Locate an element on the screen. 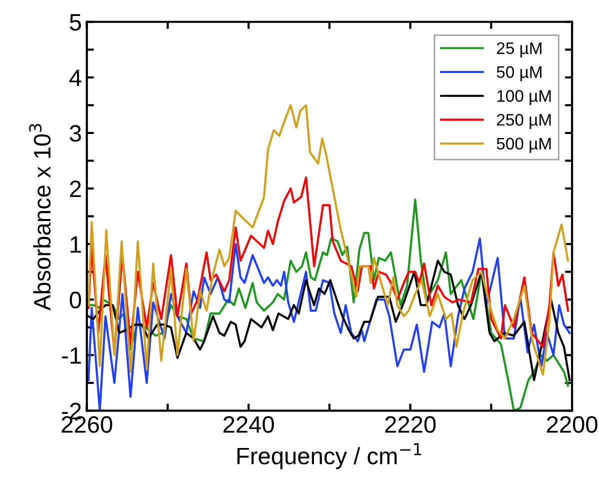 The height and width of the screenshot is (486, 599). legend-label: 100 µM is located at coordinates (524, 98).